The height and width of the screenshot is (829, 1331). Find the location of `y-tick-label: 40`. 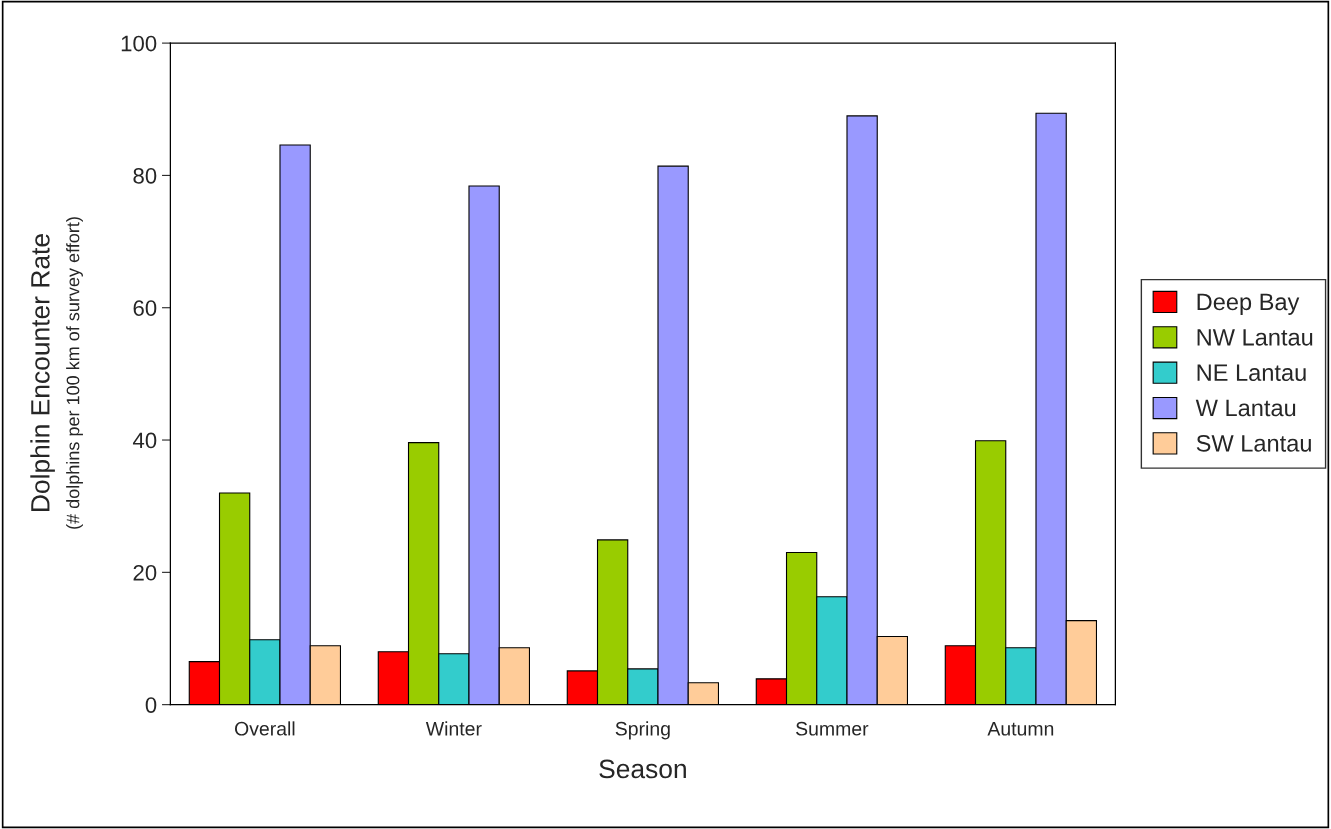

y-tick-label: 40 is located at coordinates (144, 440).